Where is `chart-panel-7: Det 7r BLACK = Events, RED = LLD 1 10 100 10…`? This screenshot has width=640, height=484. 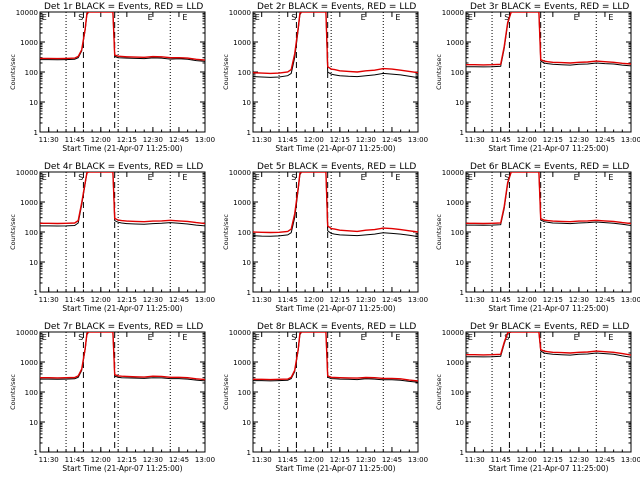 chart-panel-7: Det 7r BLACK = Events, RED = LLD 1 10 100 10… is located at coordinates (112, 397).